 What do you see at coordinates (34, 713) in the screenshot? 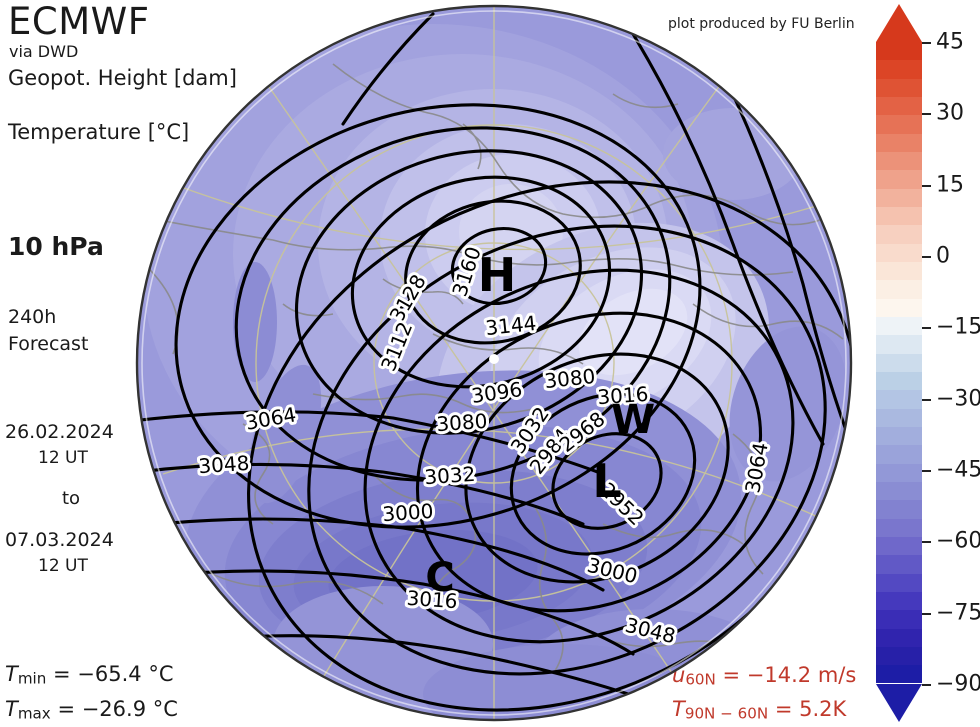
I see `tmax-subscript: max` at bounding box center [34, 713].